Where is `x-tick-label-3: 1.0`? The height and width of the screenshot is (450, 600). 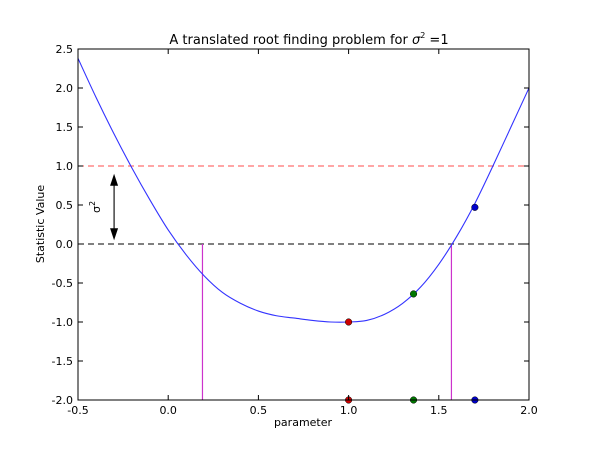
x-tick-label-3: 1.0 is located at coordinates (349, 410).